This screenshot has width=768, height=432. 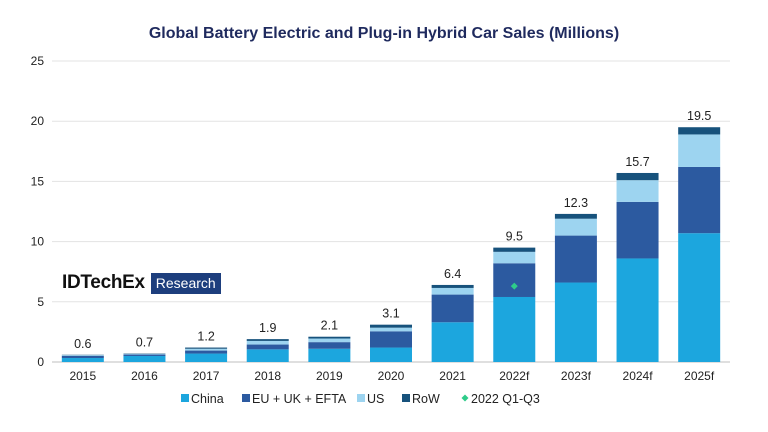 I want to click on x-tick-label: 2017, so click(x=206, y=376).